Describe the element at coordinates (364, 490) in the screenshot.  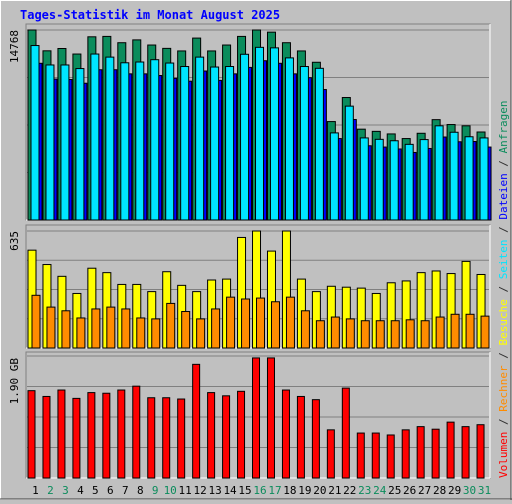
I see `x-tick-label-day-23: 23` at that location.